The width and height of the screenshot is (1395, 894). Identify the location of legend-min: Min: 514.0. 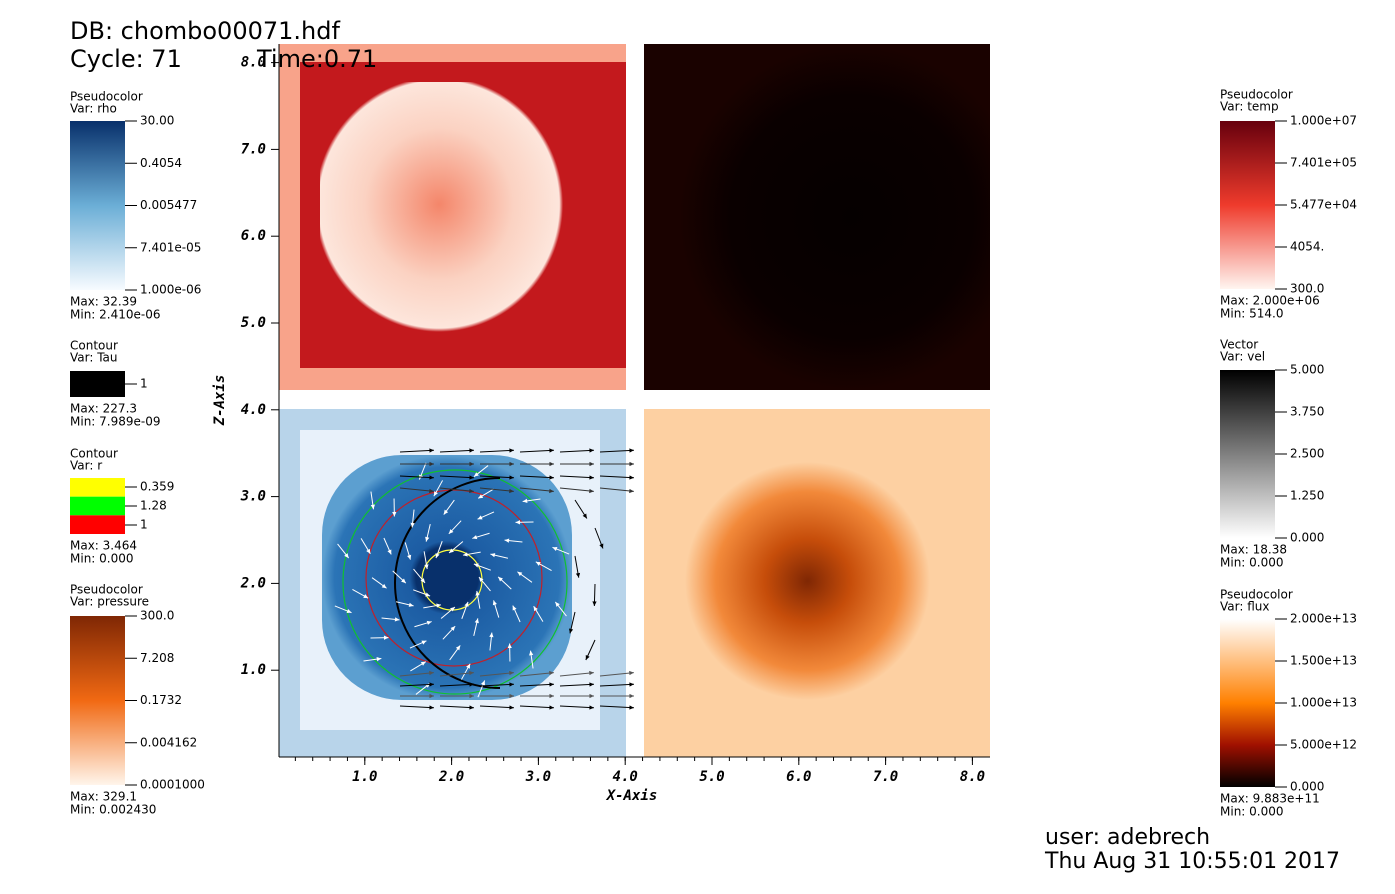
(1252, 314).